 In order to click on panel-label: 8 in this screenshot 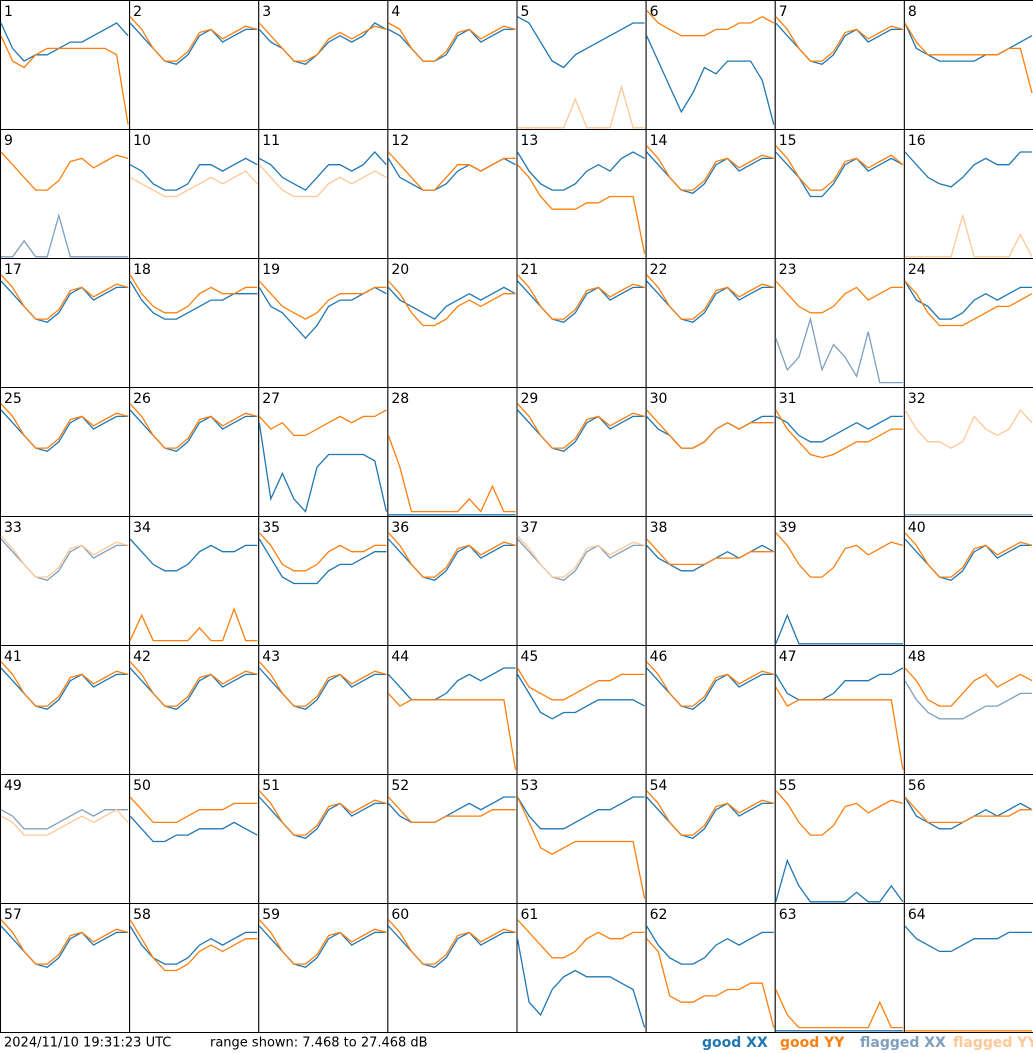, I will do `click(912, 12)`.